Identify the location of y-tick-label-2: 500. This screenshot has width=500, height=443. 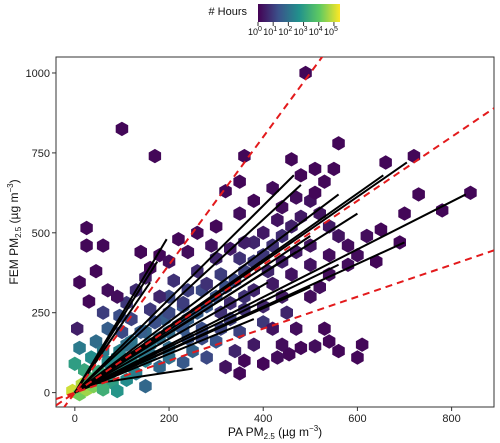
(41, 234).